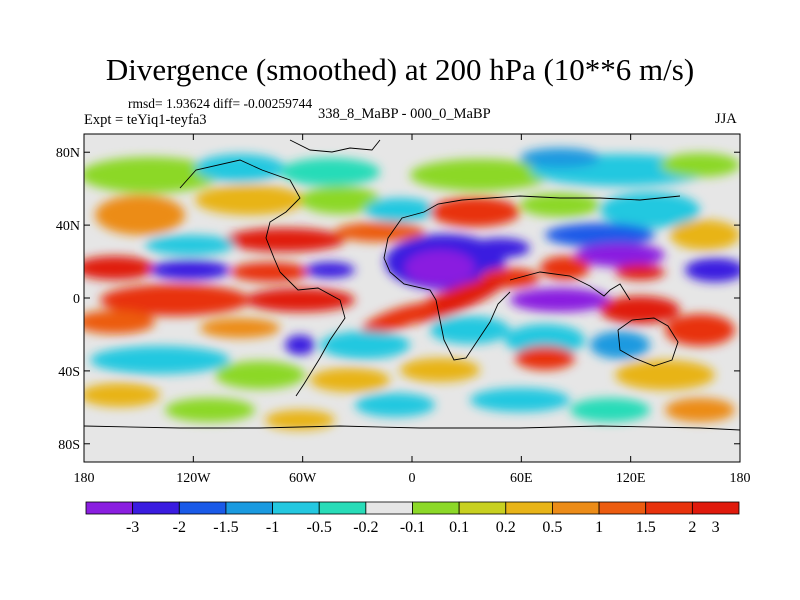 This screenshot has height=600, width=800. What do you see at coordinates (726, 119) in the screenshot?
I see `season-label: JJA` at bounding box center [726, 119].